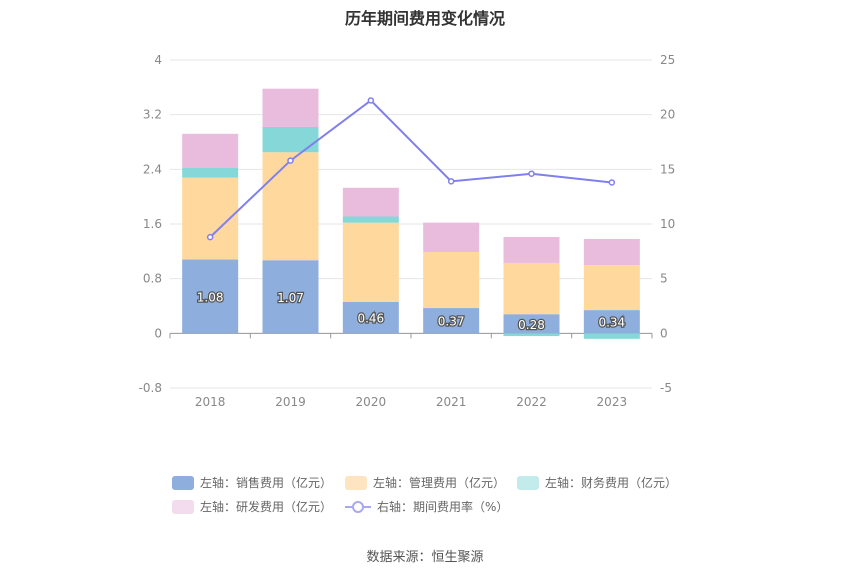 This screenshot has width=850, height=575. Describe the element at coordinates (611, 483) in the screenshot. I see `legend-label: 左轴：财务费用（亿元）` at that location.